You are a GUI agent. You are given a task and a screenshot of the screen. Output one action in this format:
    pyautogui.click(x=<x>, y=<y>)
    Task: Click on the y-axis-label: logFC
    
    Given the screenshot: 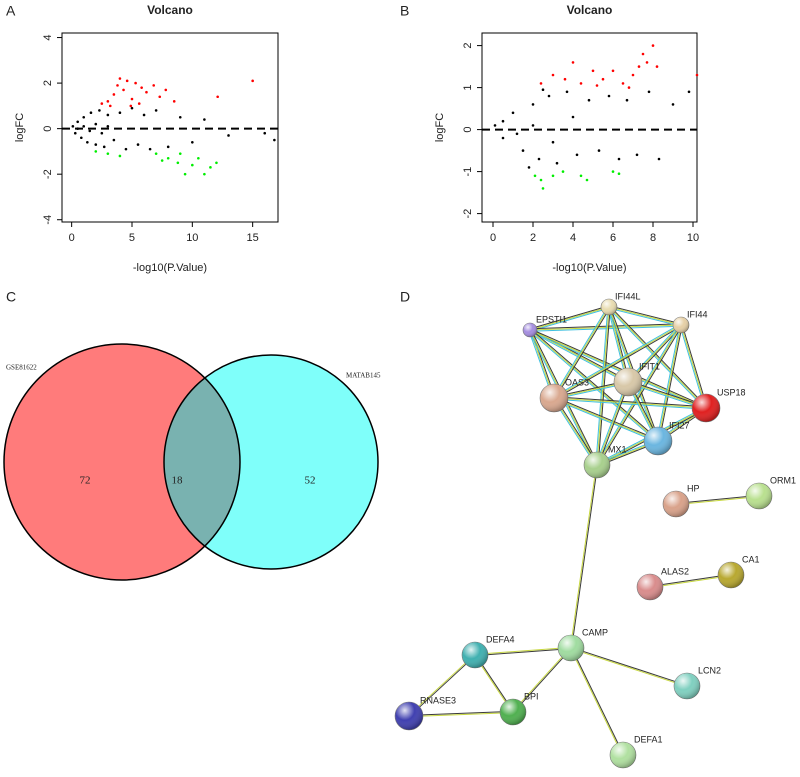 What is the action you would take?
    pyautogui.click(x=440, y=127)
    